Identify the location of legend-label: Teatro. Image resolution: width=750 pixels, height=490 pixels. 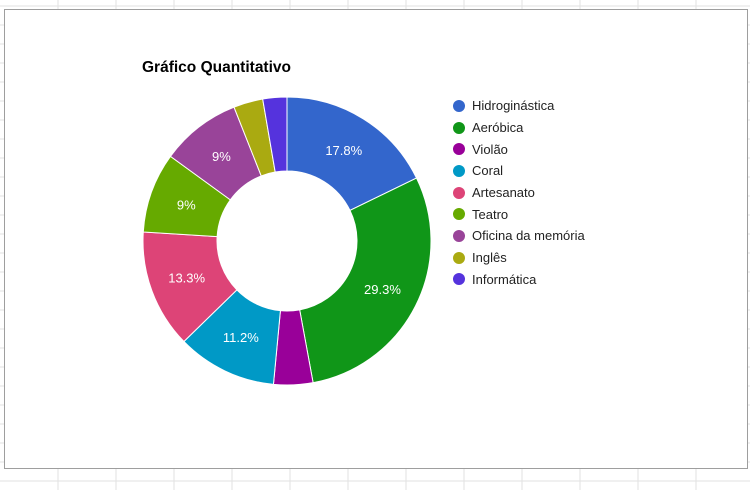
(490, 214).